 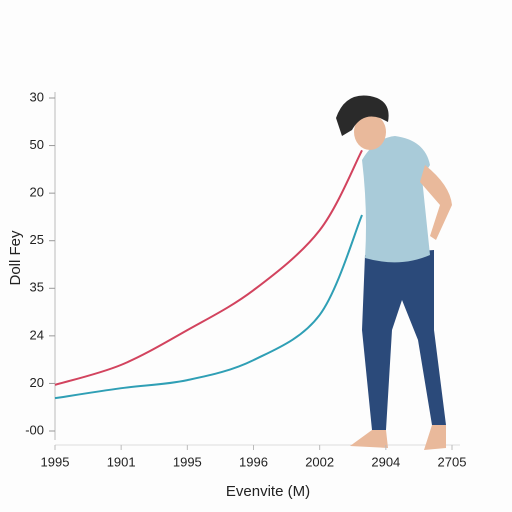 I want to click on person-feet, so click(x=398, y=437).